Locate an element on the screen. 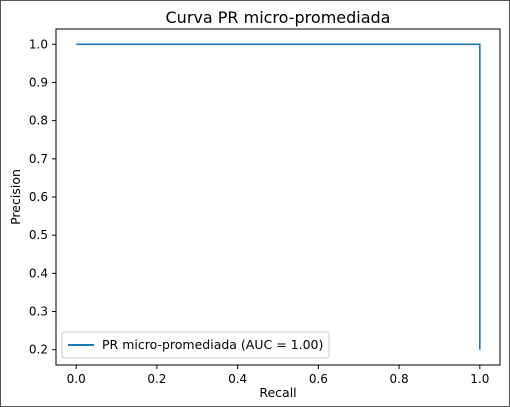 The height and width of the screenshot is (407, 510). x-tick-label: 0.4 is located at coordinates (237, 379).